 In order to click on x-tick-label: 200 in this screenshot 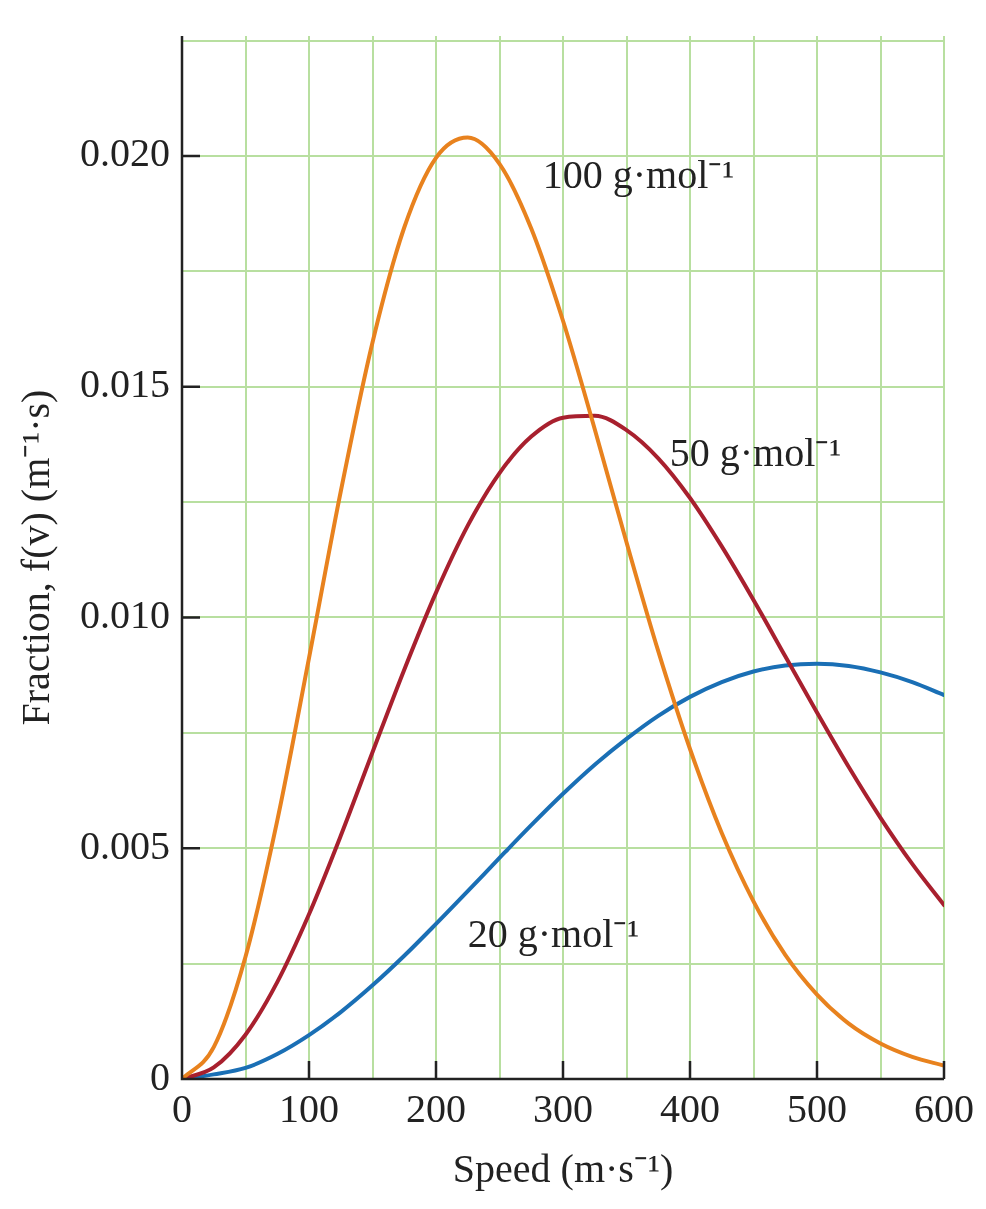, I will do `click(436, 1108)`.